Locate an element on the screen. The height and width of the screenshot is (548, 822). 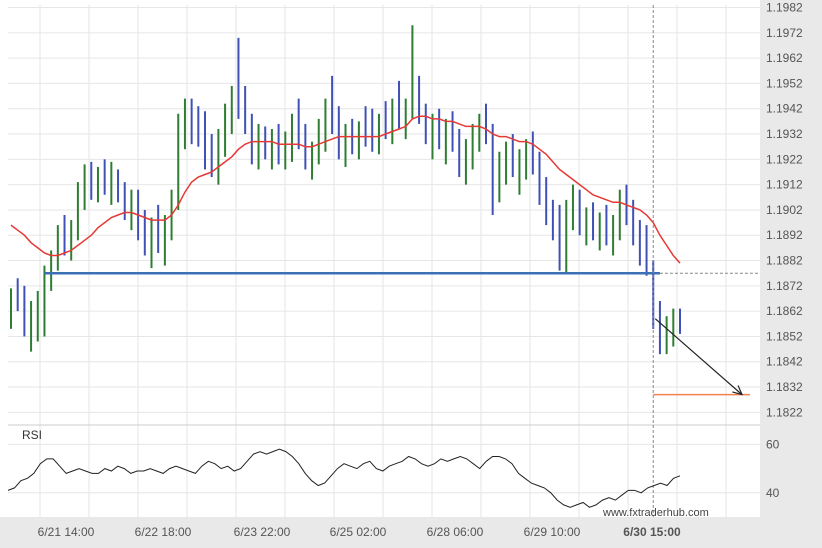
x-tick-label: 6/25 02:00 is located at coordinates (358, 532).